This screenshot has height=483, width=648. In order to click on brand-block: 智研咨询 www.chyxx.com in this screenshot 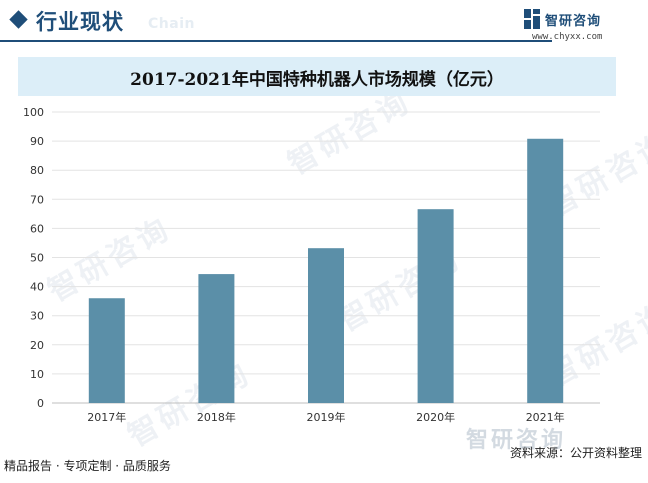, I will do `click(580, 26)`.